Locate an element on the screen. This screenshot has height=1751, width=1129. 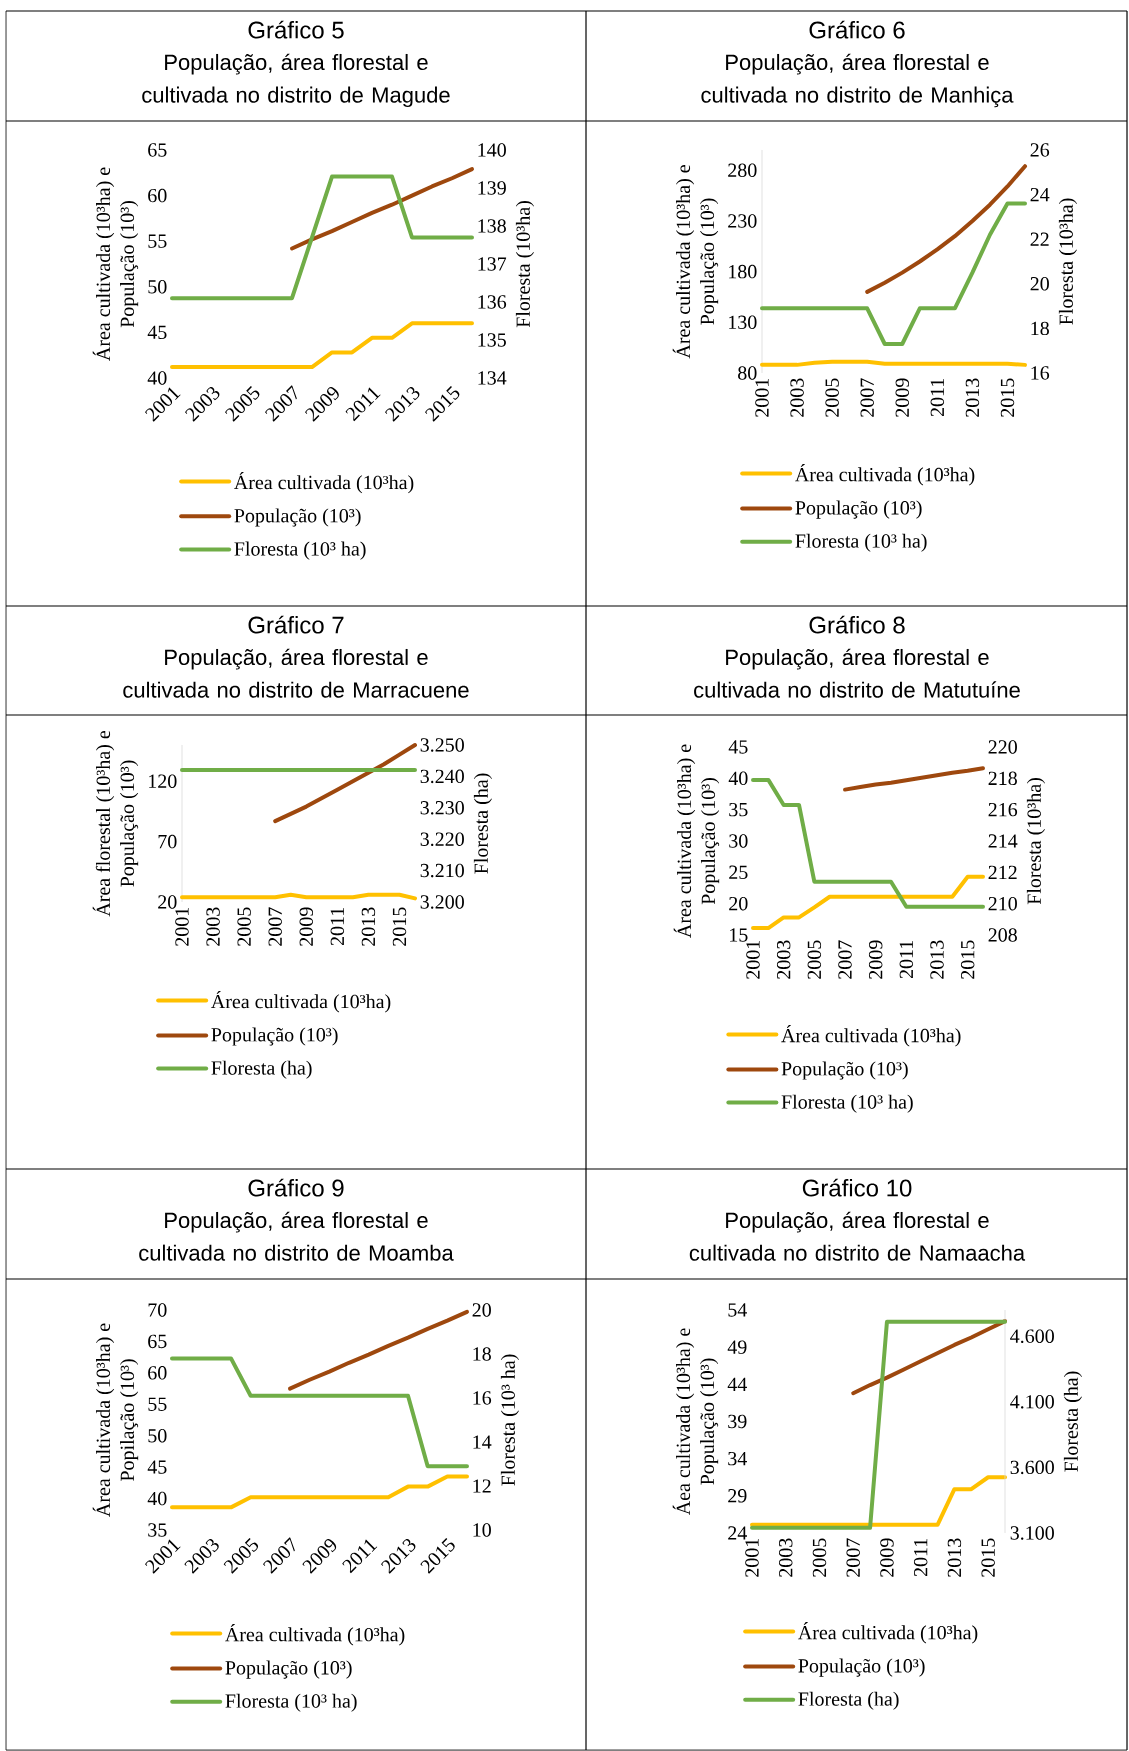
y2-axis-title: Floresta (ha) is located at coordinates (1073, 1421).